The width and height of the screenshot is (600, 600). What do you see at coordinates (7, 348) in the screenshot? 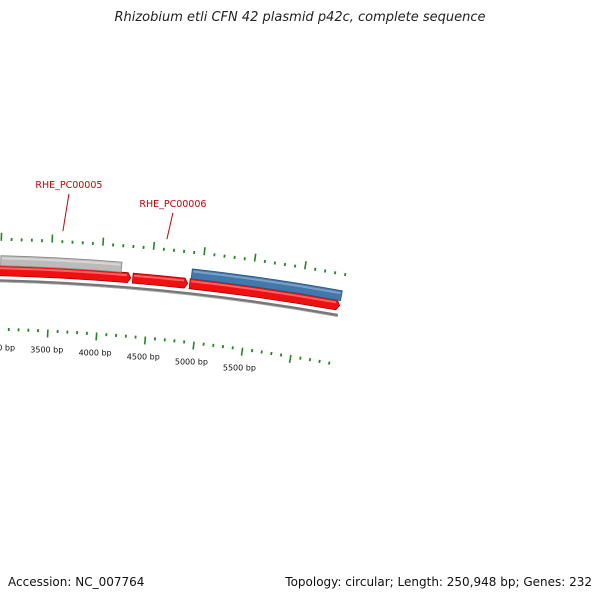
I see `scale-label: 3000 bp` at bounding box center [7, 348].